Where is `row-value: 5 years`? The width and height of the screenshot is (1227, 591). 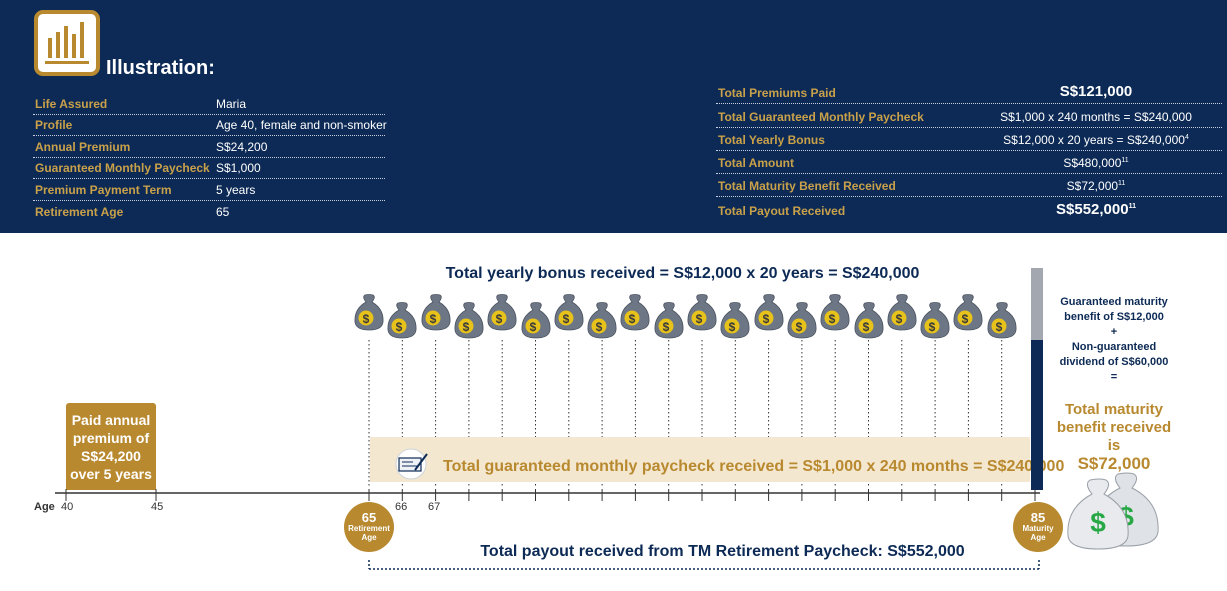 row-value: 5 years is located at coordinates (236, 189).